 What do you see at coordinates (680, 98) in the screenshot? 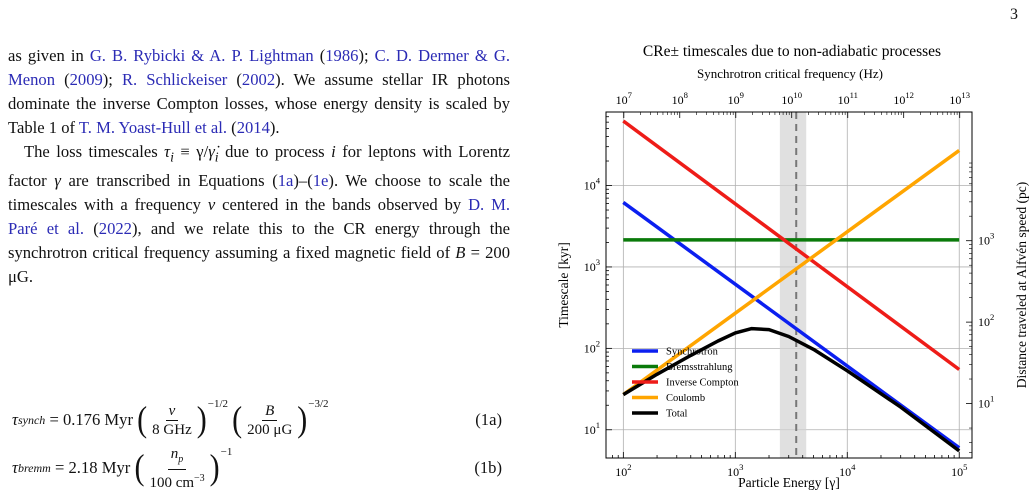
I see `top-tick-label: 10⁸` at bounding box center [680, 98].